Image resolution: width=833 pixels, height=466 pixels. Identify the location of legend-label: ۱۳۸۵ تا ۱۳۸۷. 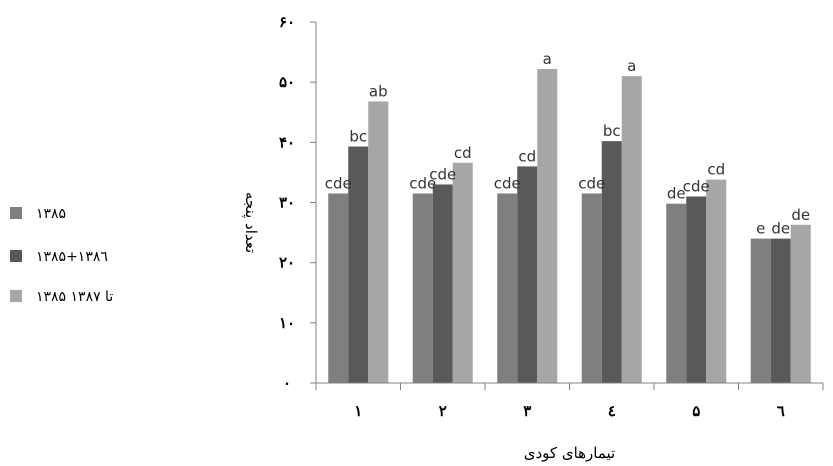
(74, 297).